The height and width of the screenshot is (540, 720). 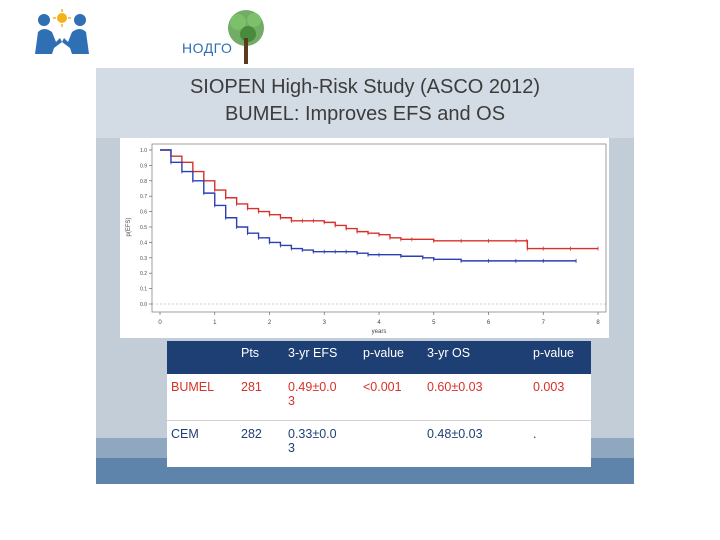 I want to click on y-tick-label: 0.2, so click(x=143, y=274).